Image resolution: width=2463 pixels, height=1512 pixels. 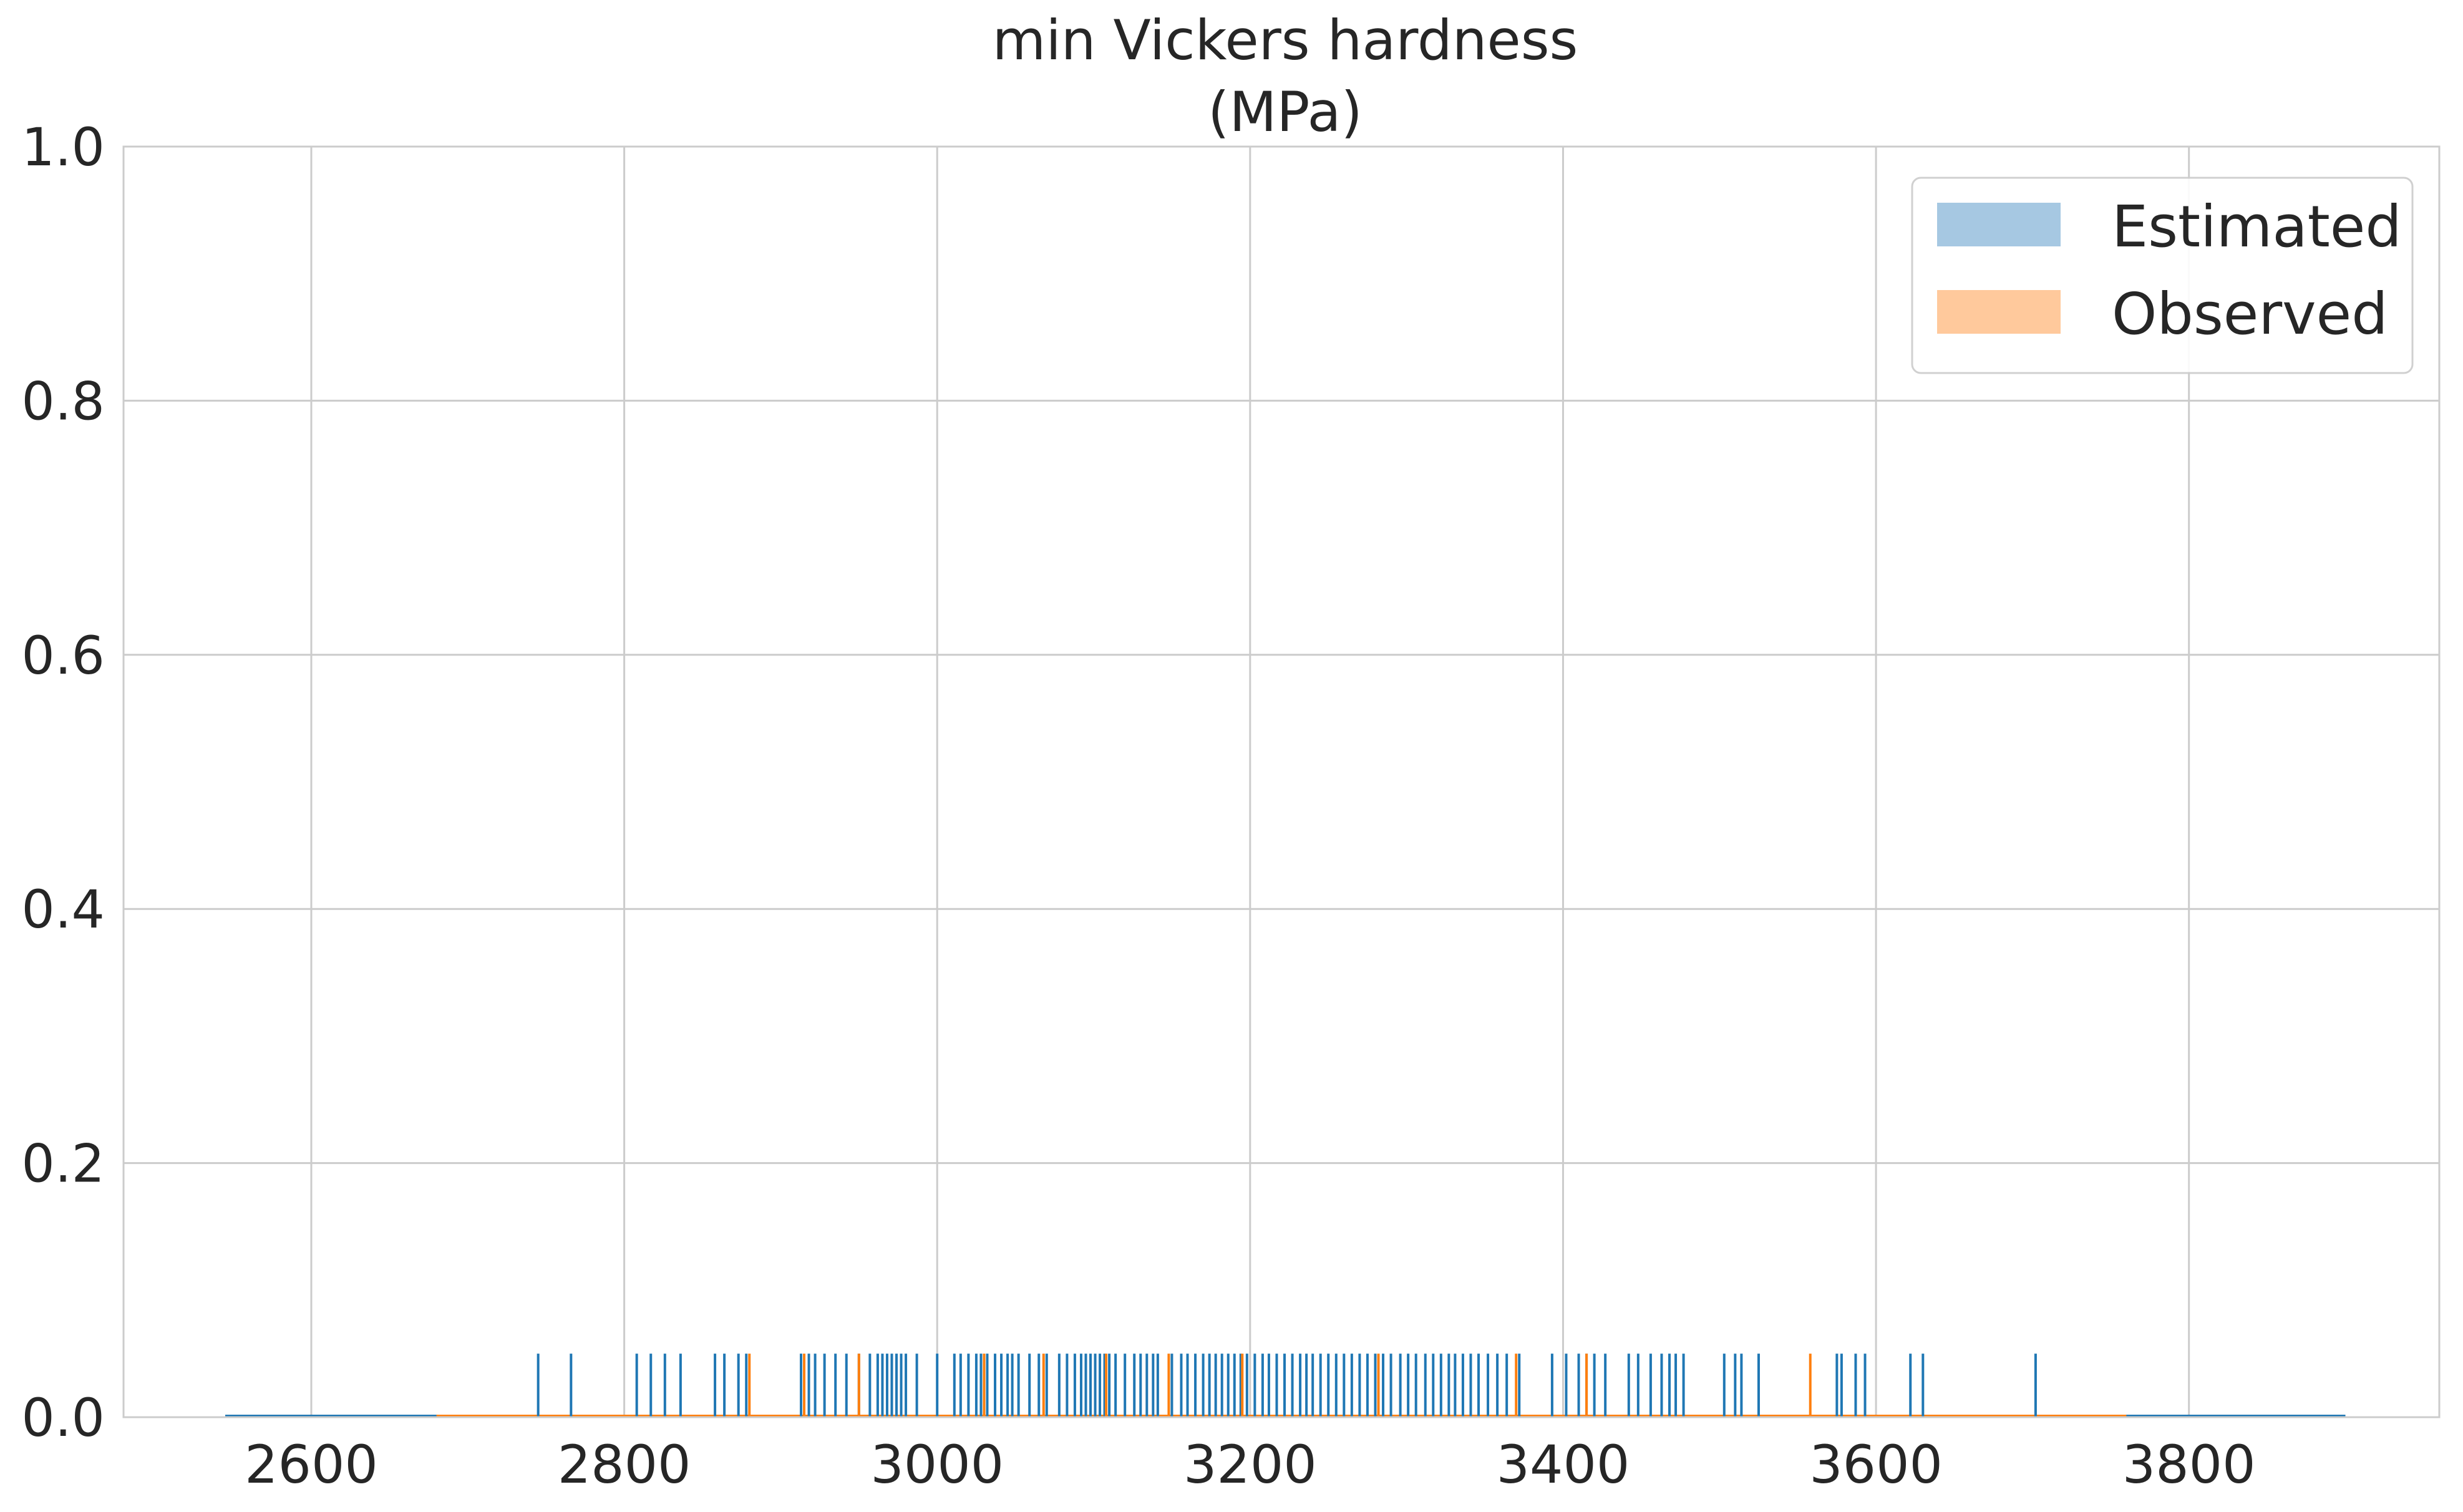 I want to click on legend-label-observed: Observed, so click(x=2250, y=314).